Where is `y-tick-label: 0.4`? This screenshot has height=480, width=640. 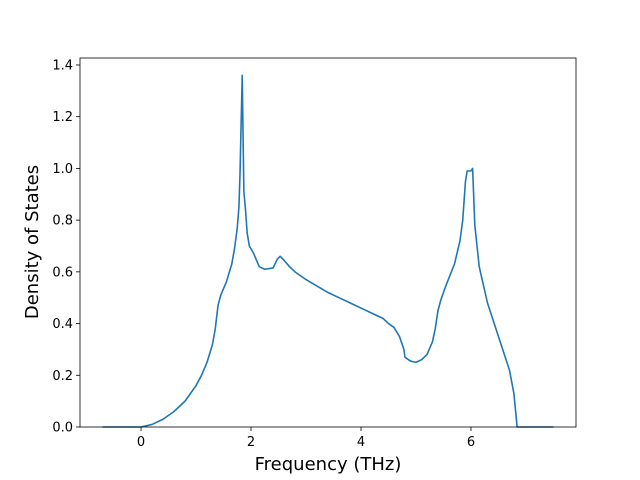 y-tick-label: 0.4 is located at coordinates (62, 324).